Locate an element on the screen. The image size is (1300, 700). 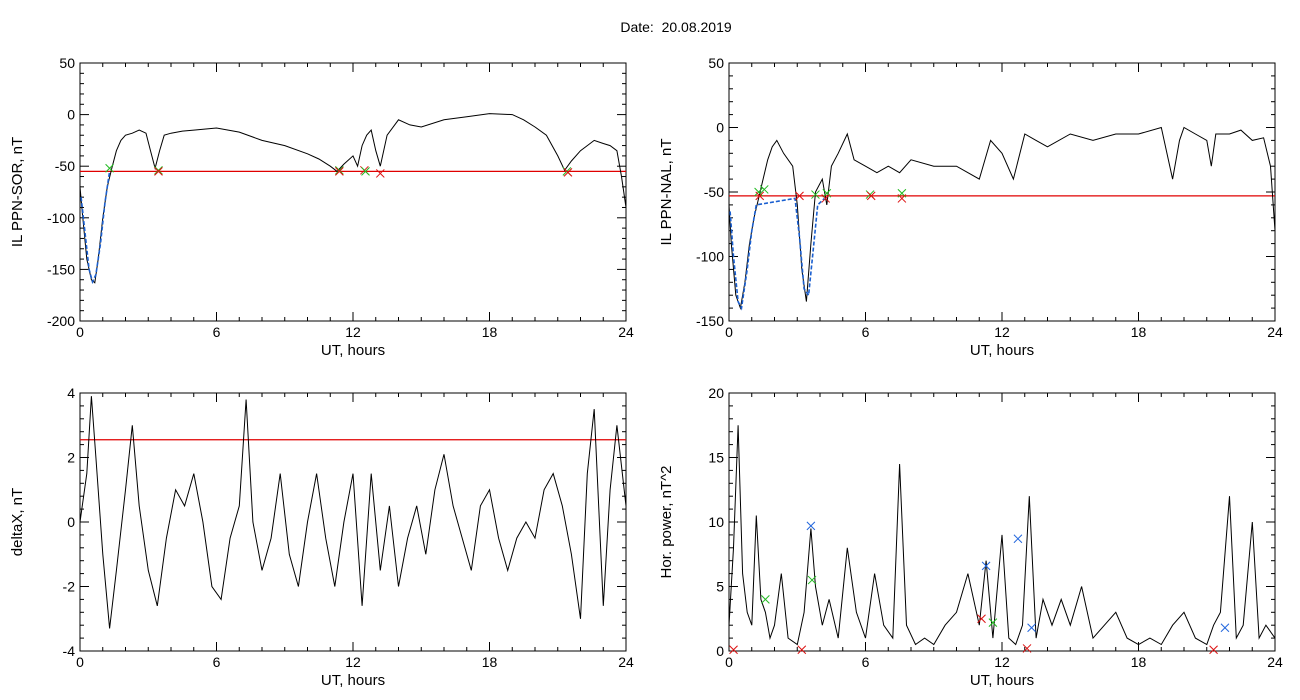
y-axis-label: Hor. power, nT^2 is located at coordinates (666, 522).